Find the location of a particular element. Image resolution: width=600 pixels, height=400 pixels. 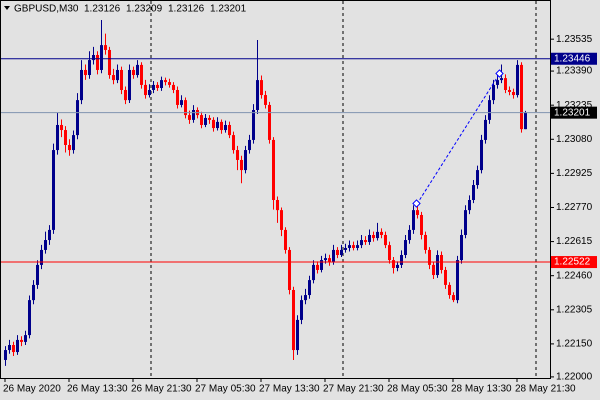

level-label: 1.23446 is located at coordinates (572, 58).